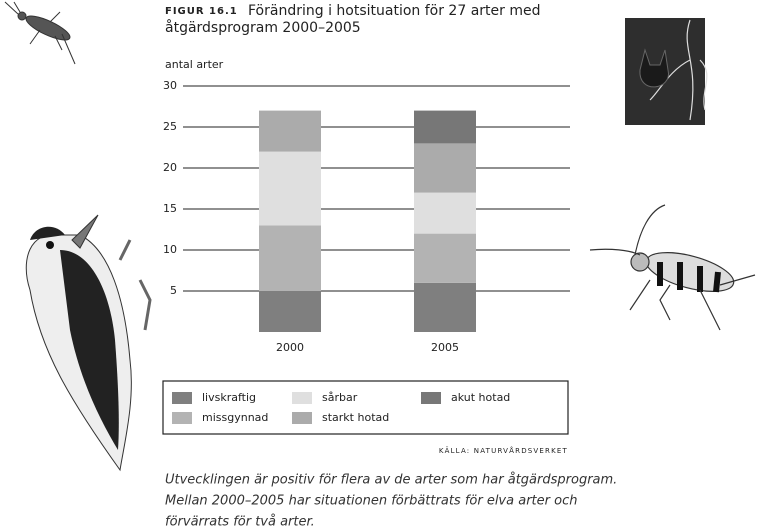 This screenshot has height=532, width=768. What do you see at coordinates (170, 208) in the screenshot?
I see `y-tick-label: 15` at bounding box center [170, 208].